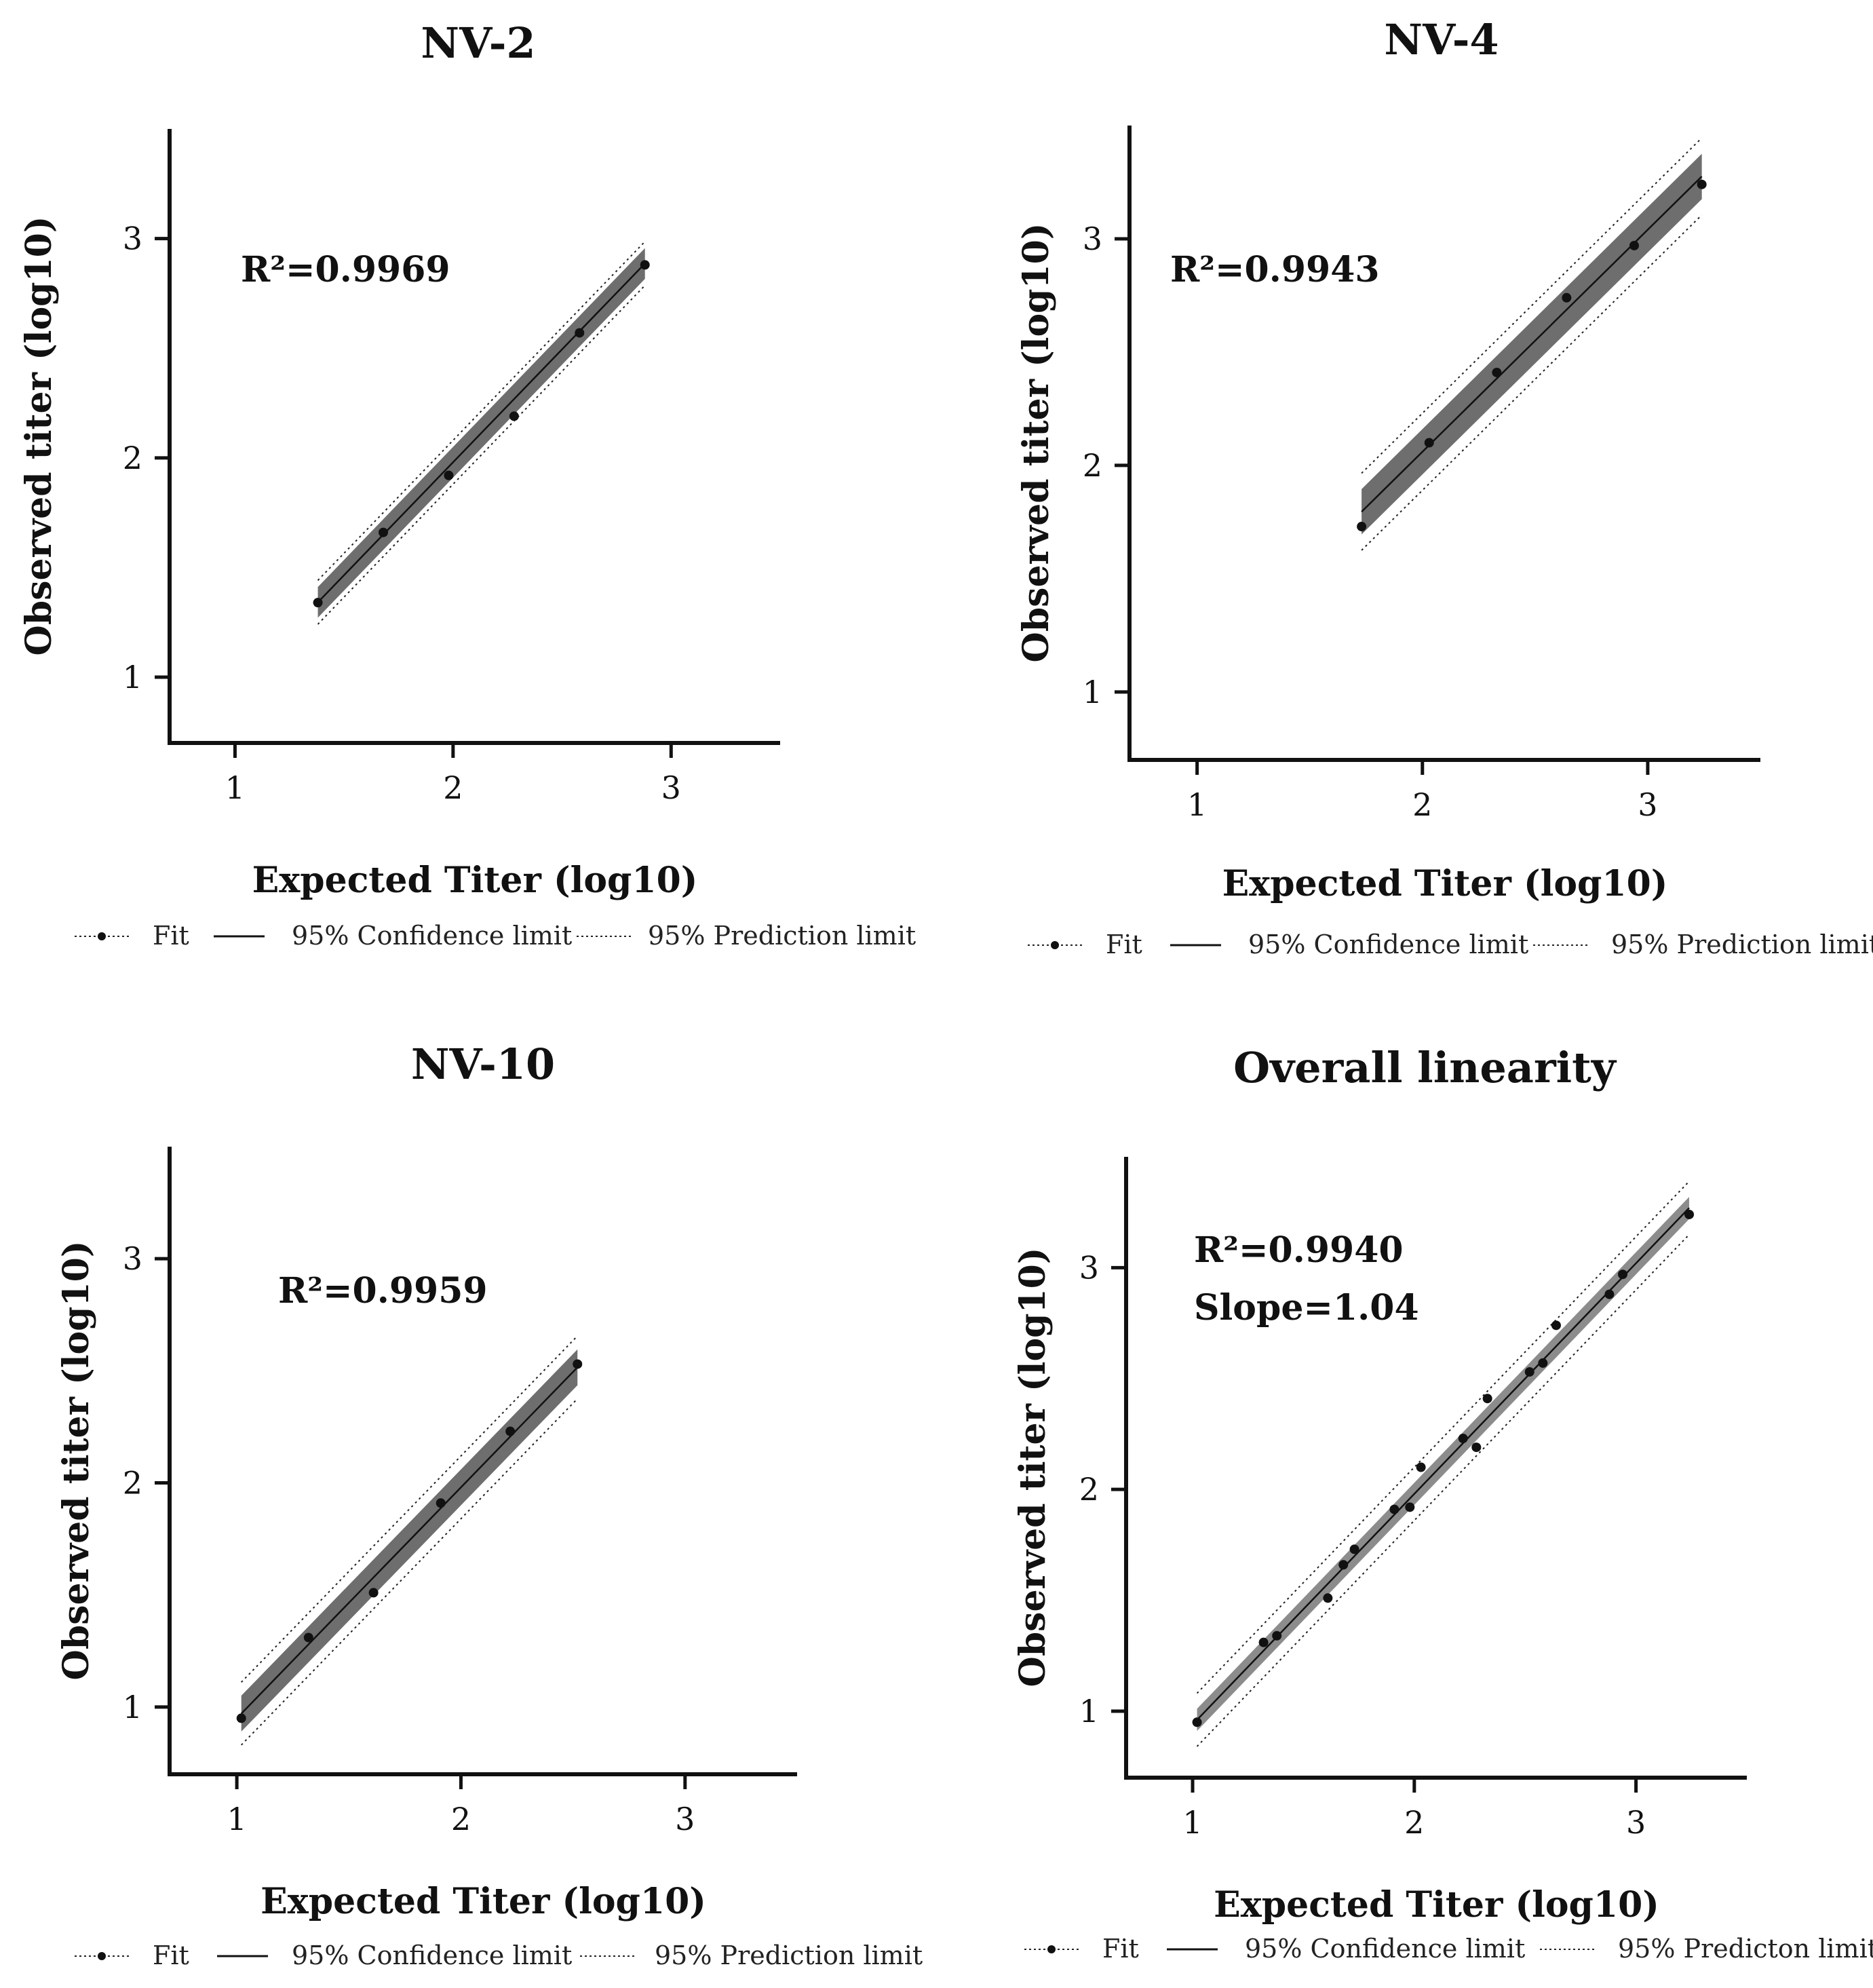 This screenshot has height=1988, width=1873. What do you see at coordinates (345, 269) in the screenshot?
I see `annotation: R²=0.9969` at bounding box center [345, 269].